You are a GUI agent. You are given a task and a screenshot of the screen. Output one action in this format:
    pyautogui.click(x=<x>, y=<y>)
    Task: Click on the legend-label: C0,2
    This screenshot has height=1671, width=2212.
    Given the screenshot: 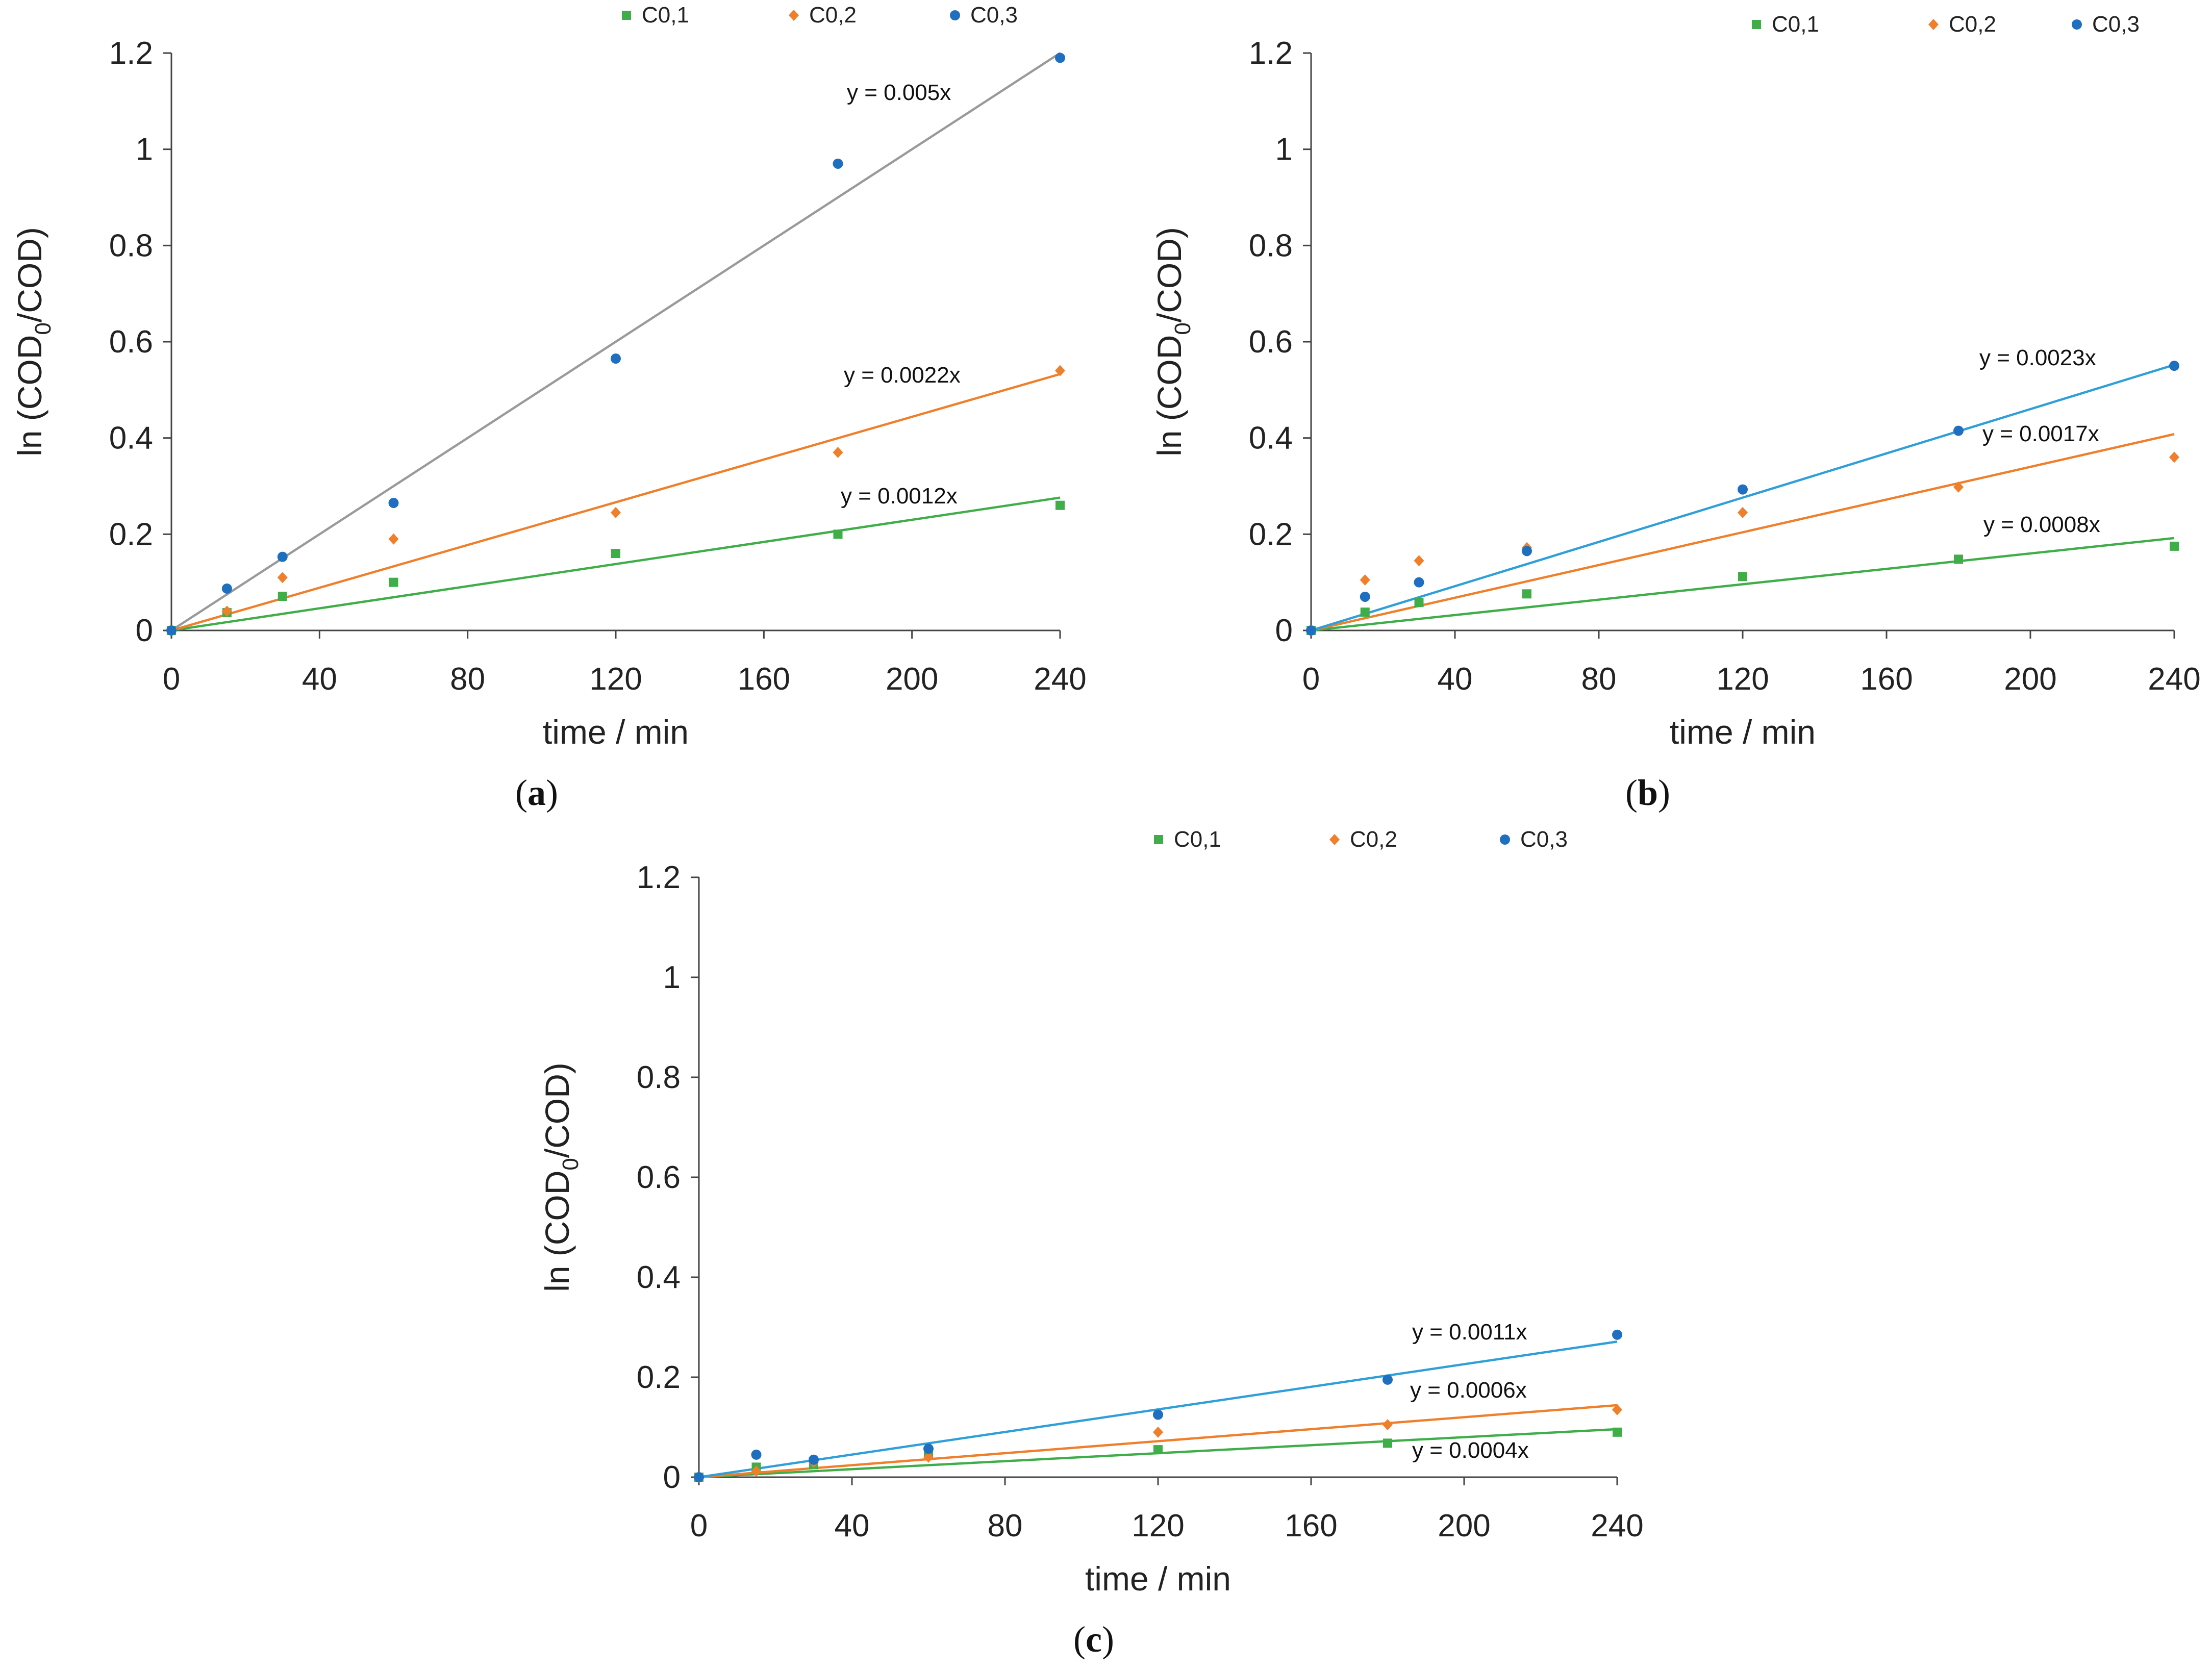 What is the action you would take?
    pyautogui.click(x=833, y=15)
    